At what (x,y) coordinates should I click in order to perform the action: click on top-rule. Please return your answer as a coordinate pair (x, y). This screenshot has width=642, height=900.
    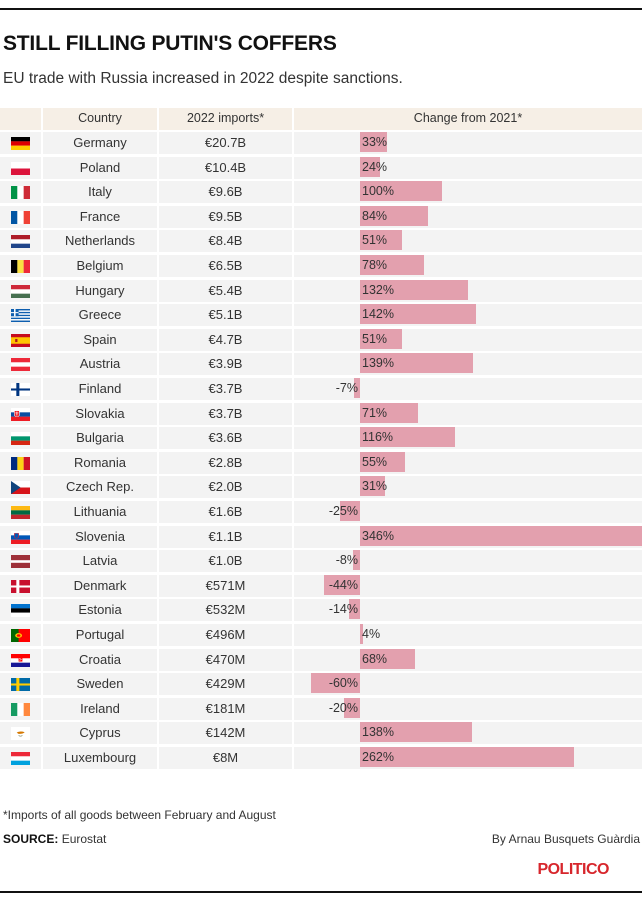
    Looking at the image, I should click on (321, 9).